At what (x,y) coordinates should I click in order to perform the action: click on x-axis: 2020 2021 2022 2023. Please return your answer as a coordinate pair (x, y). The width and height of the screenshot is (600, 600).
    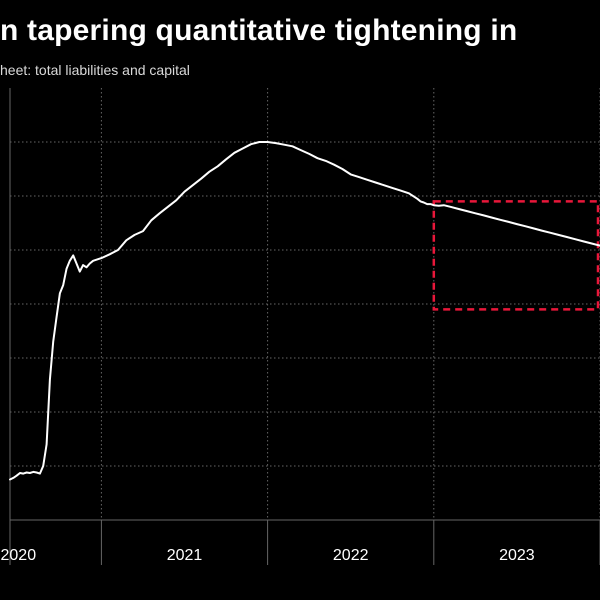
    Looking at the image, I should click on (300, 542).